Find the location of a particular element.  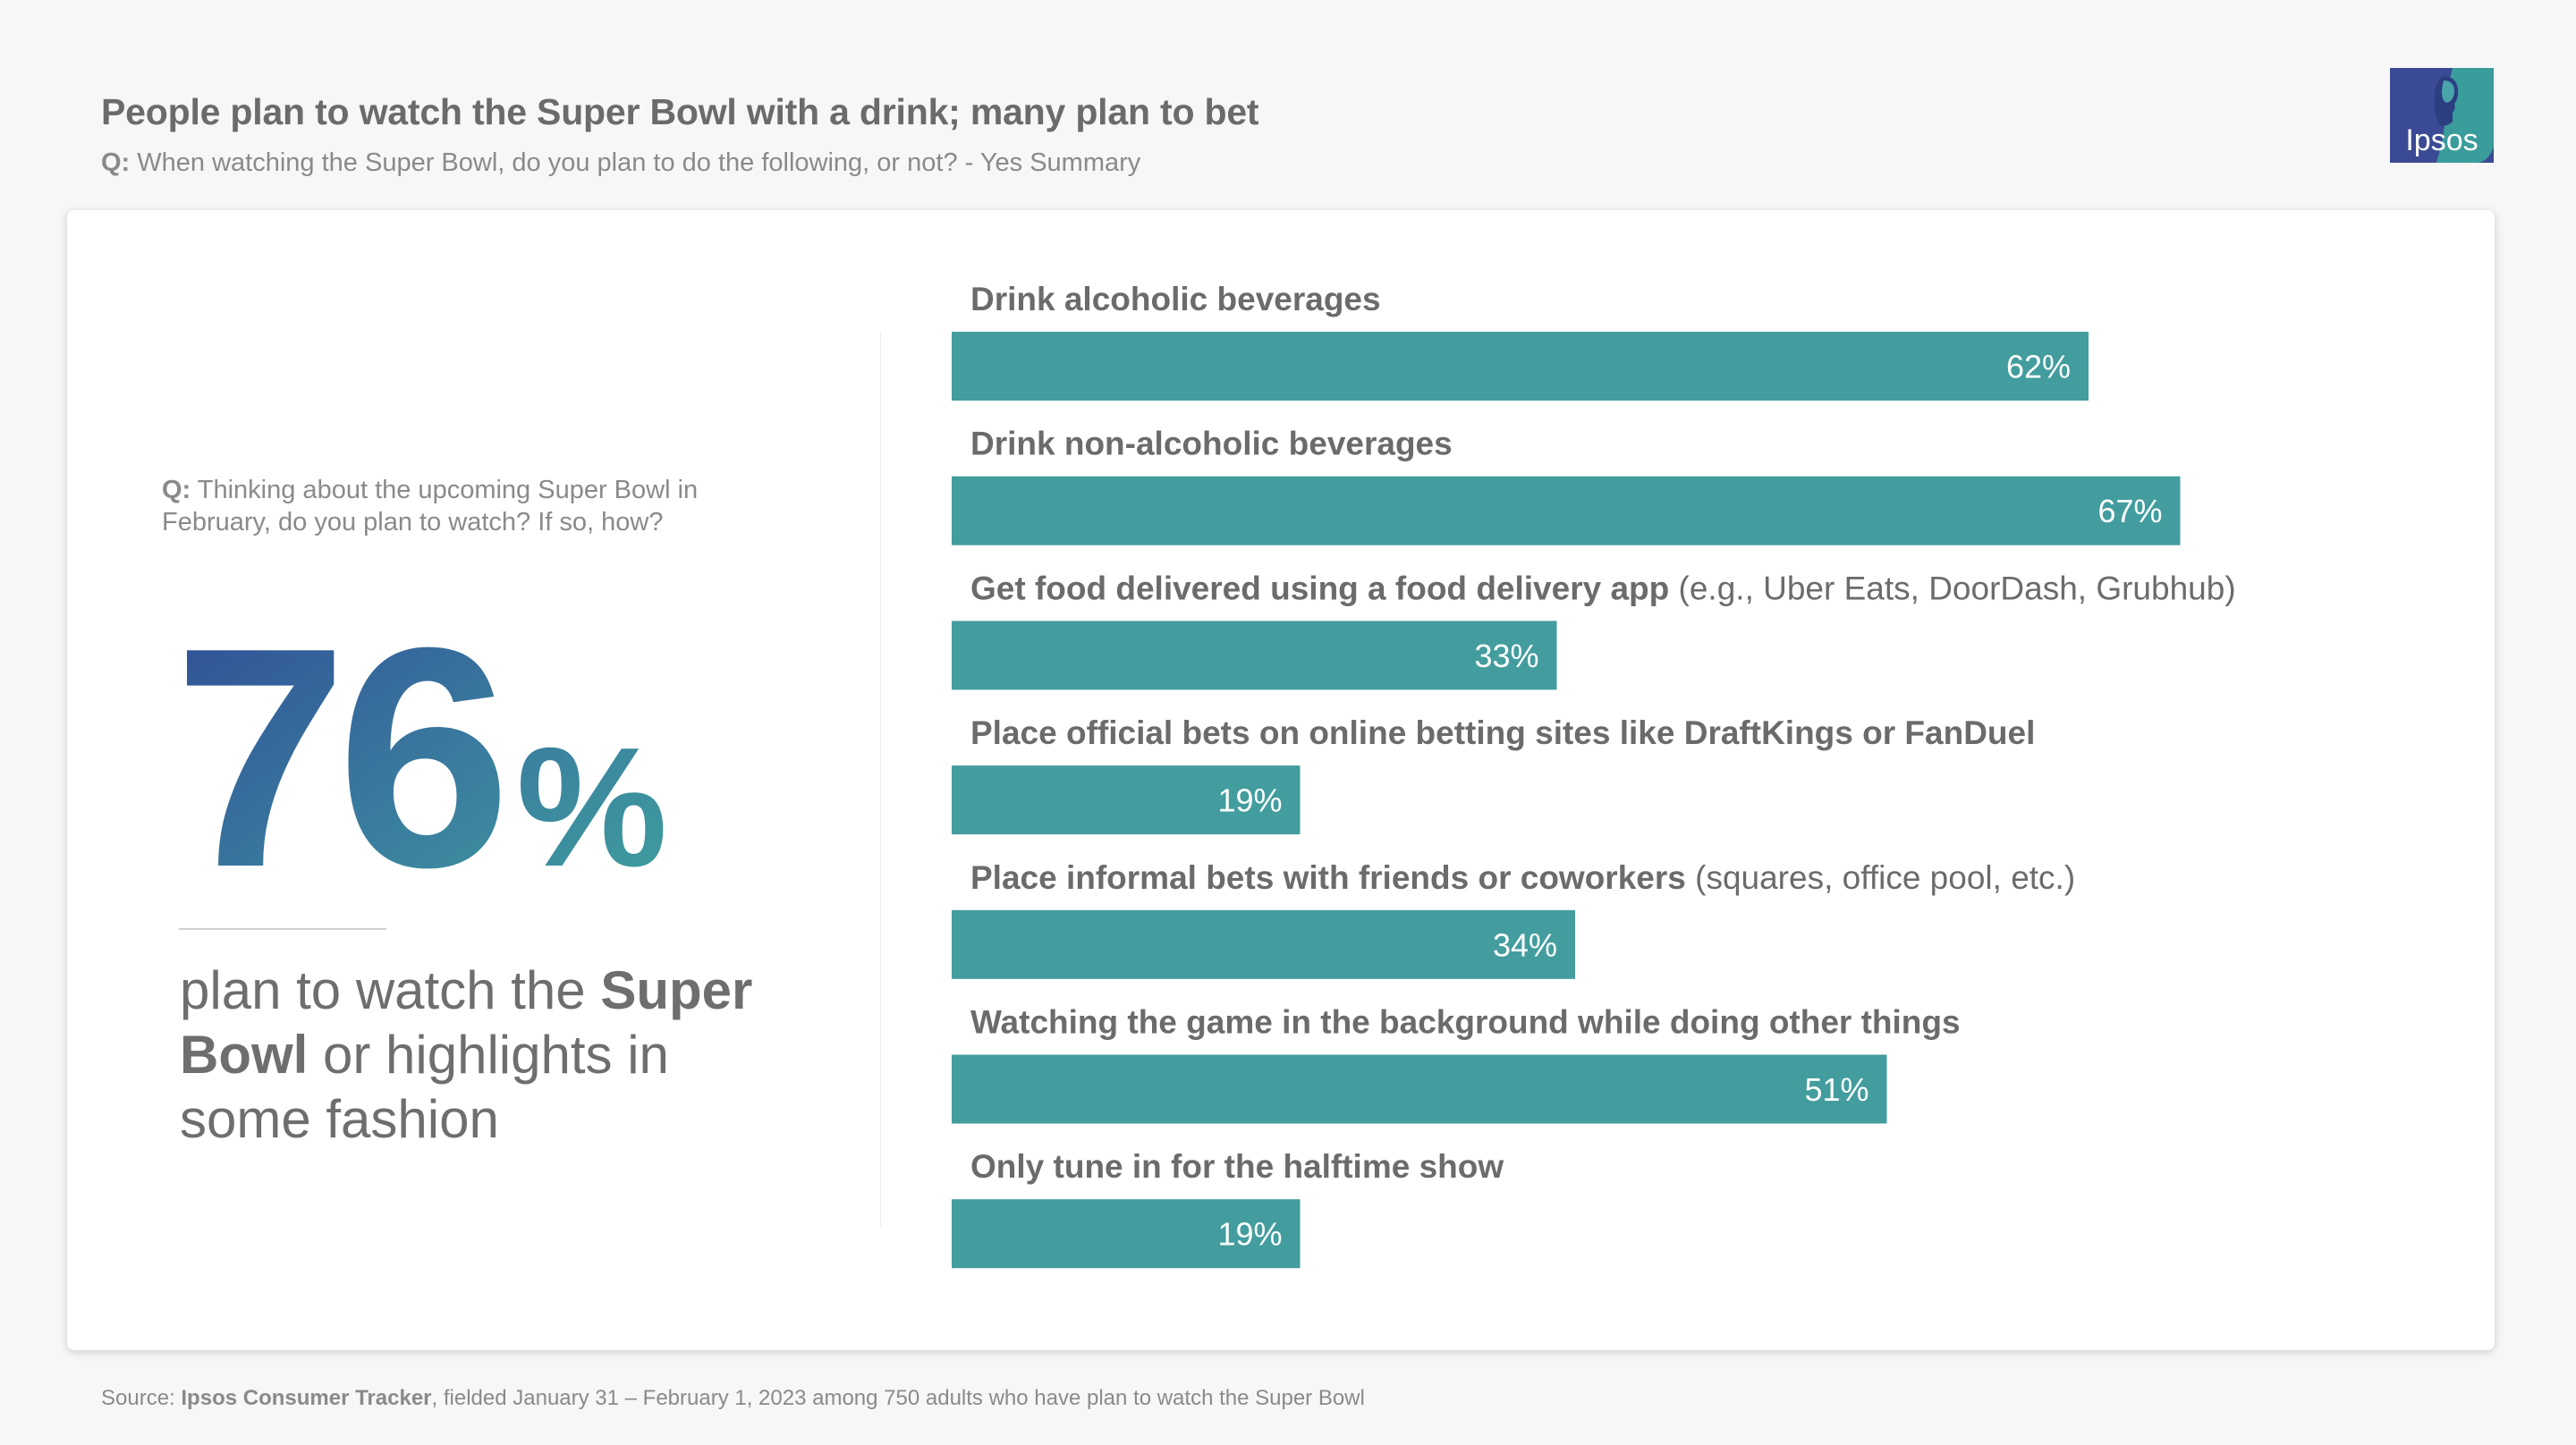

stat-rule is located at coordinates (282, 929).